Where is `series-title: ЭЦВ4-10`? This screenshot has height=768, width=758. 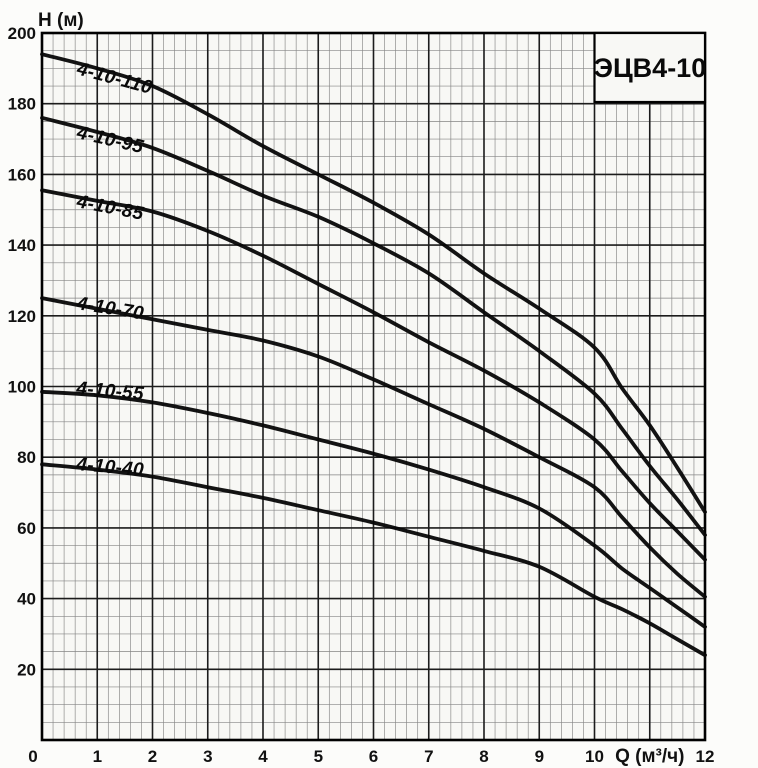 series-title: ЭЦВ4-10 is located at coordinates (650, 68).